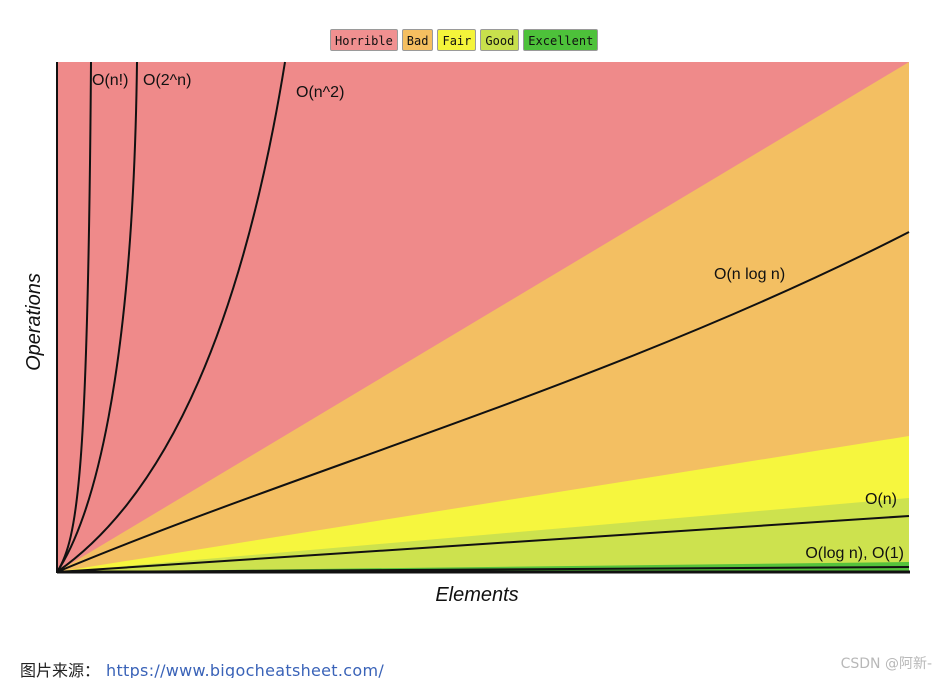 The image size is (936, 678). I want to click on curve-label-o-n-log-n: O(n log n), so click(749, 274).